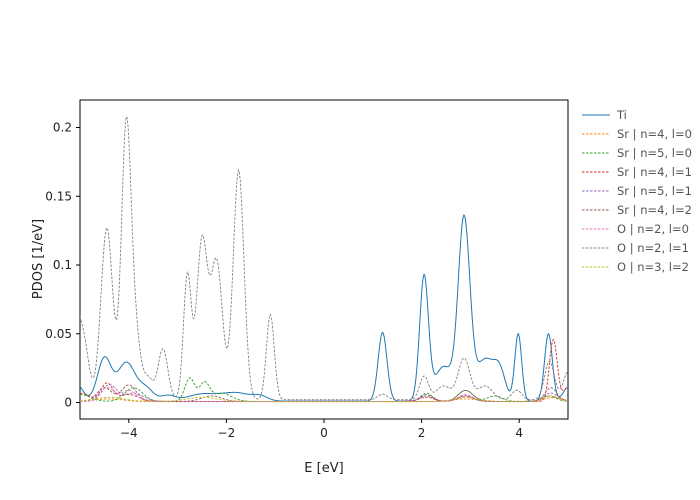  What do you see at coordinates (653, 267) in the screenshot?
I see `legend-label: O | n=3, l=2` at bounding box center [653, 267].